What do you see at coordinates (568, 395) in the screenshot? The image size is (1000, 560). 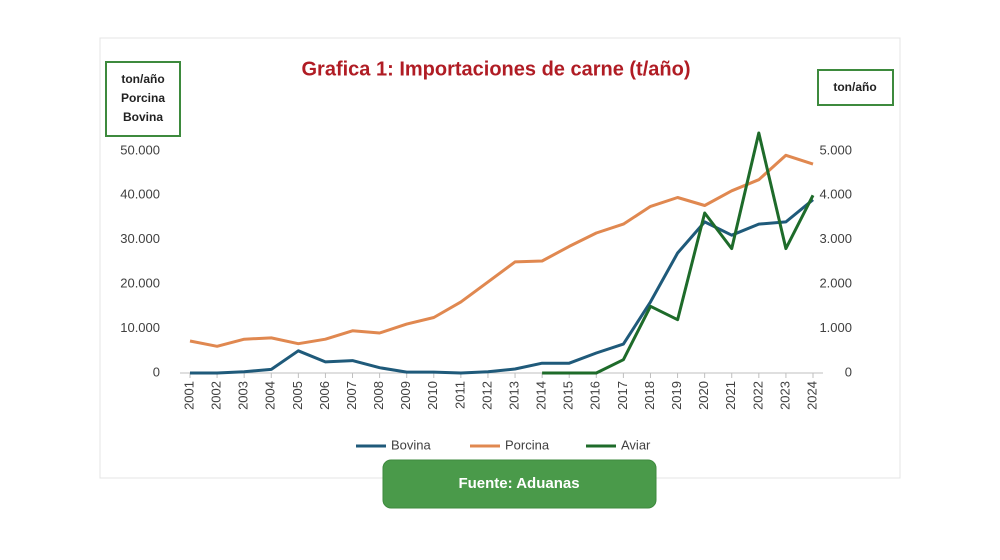 I see `x-tick-label: 2015` at bounding box center [568, 395].